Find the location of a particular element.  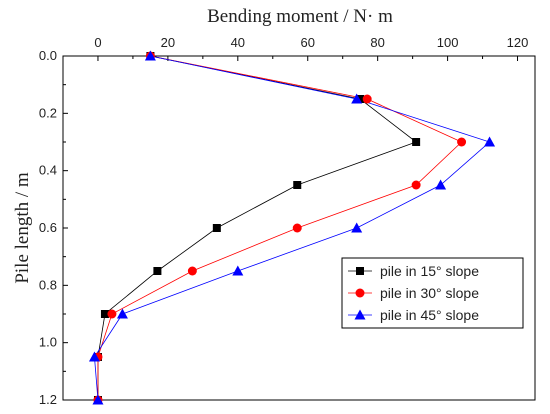

x-tick-label: 0 is located at coordinates (97, 42).